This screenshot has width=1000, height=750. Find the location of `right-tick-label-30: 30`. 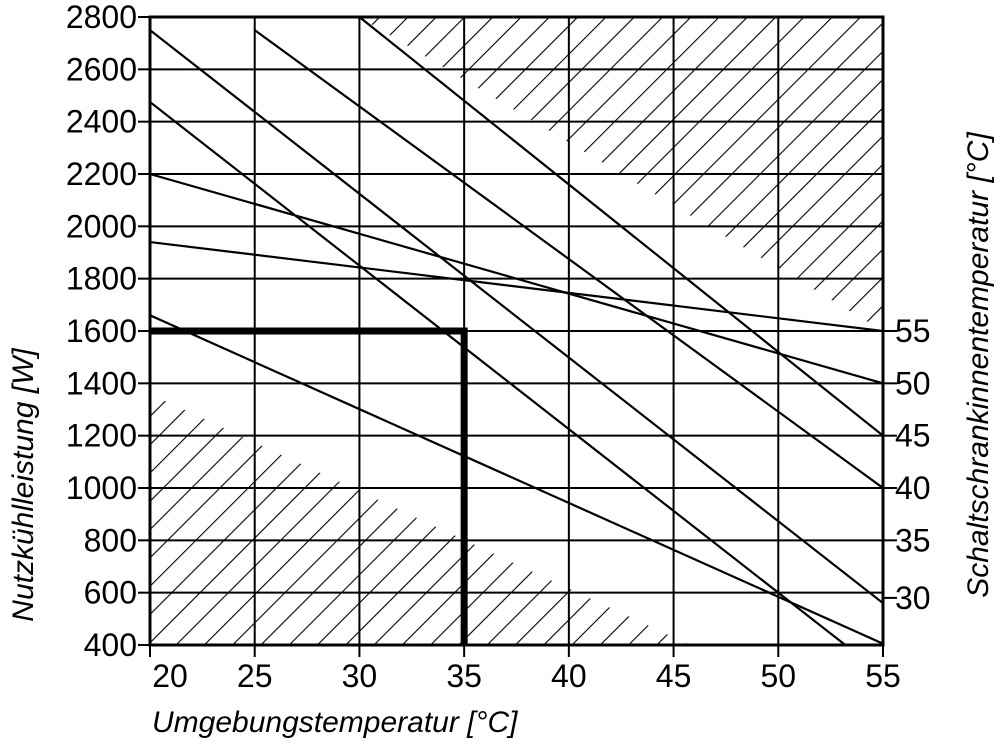

right-tick-label-30: 30 is located at coordinates (913, 598).